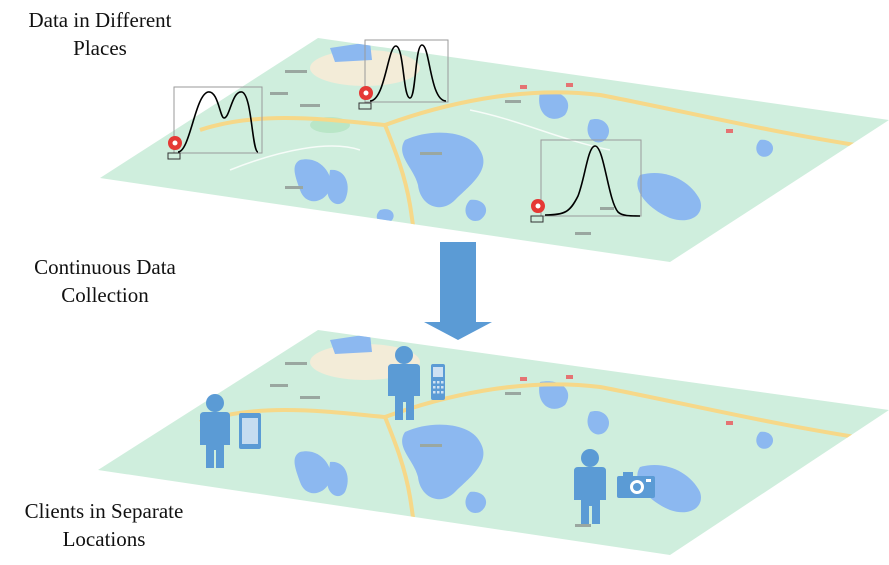  What do you see at coordinates (250, 431) in the screenshot?
I see `tablet-icon` at bounding box center [250, 431].